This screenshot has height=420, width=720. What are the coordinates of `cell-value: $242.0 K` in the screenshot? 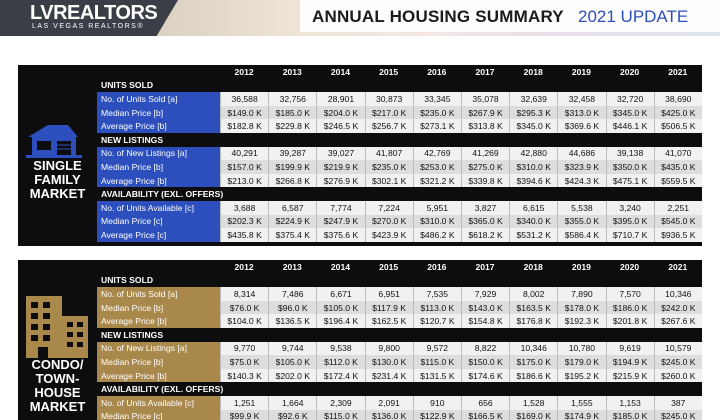 It's located at (677, 307).